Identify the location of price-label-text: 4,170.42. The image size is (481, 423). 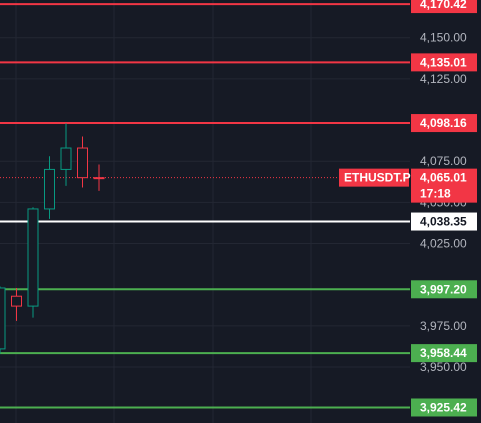
(443, 5).